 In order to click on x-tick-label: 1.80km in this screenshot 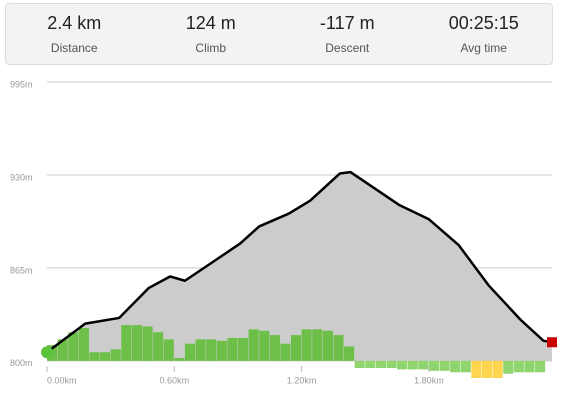, I will do `click(429, 380)`.